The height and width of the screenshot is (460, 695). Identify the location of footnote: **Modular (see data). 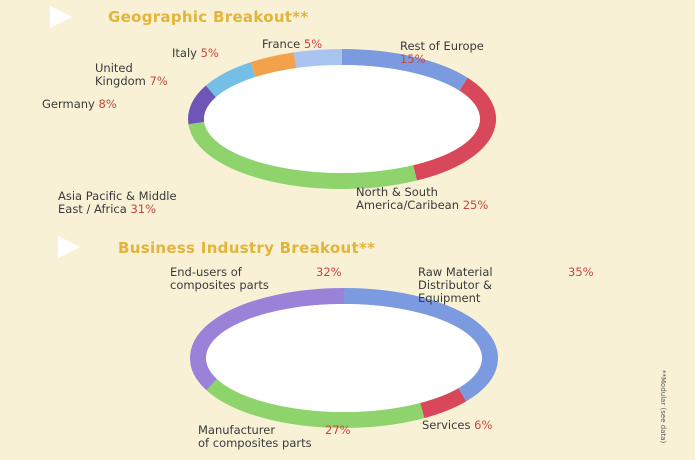
(663, 407).